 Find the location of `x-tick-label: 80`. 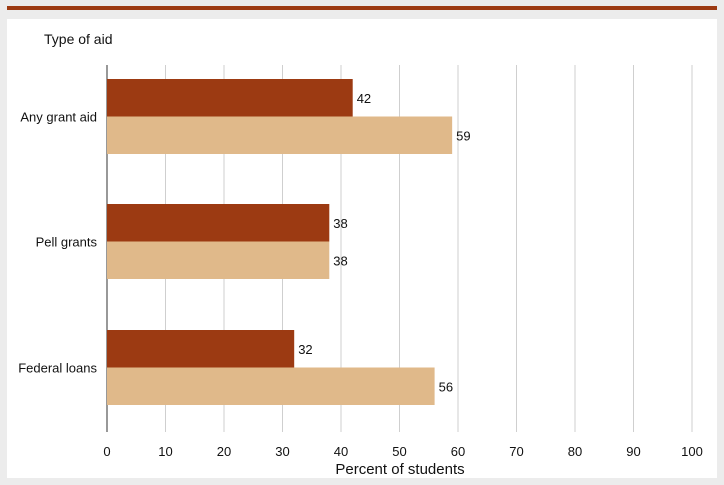

x-tick-label: 80 is located at coordinates (575, 451).